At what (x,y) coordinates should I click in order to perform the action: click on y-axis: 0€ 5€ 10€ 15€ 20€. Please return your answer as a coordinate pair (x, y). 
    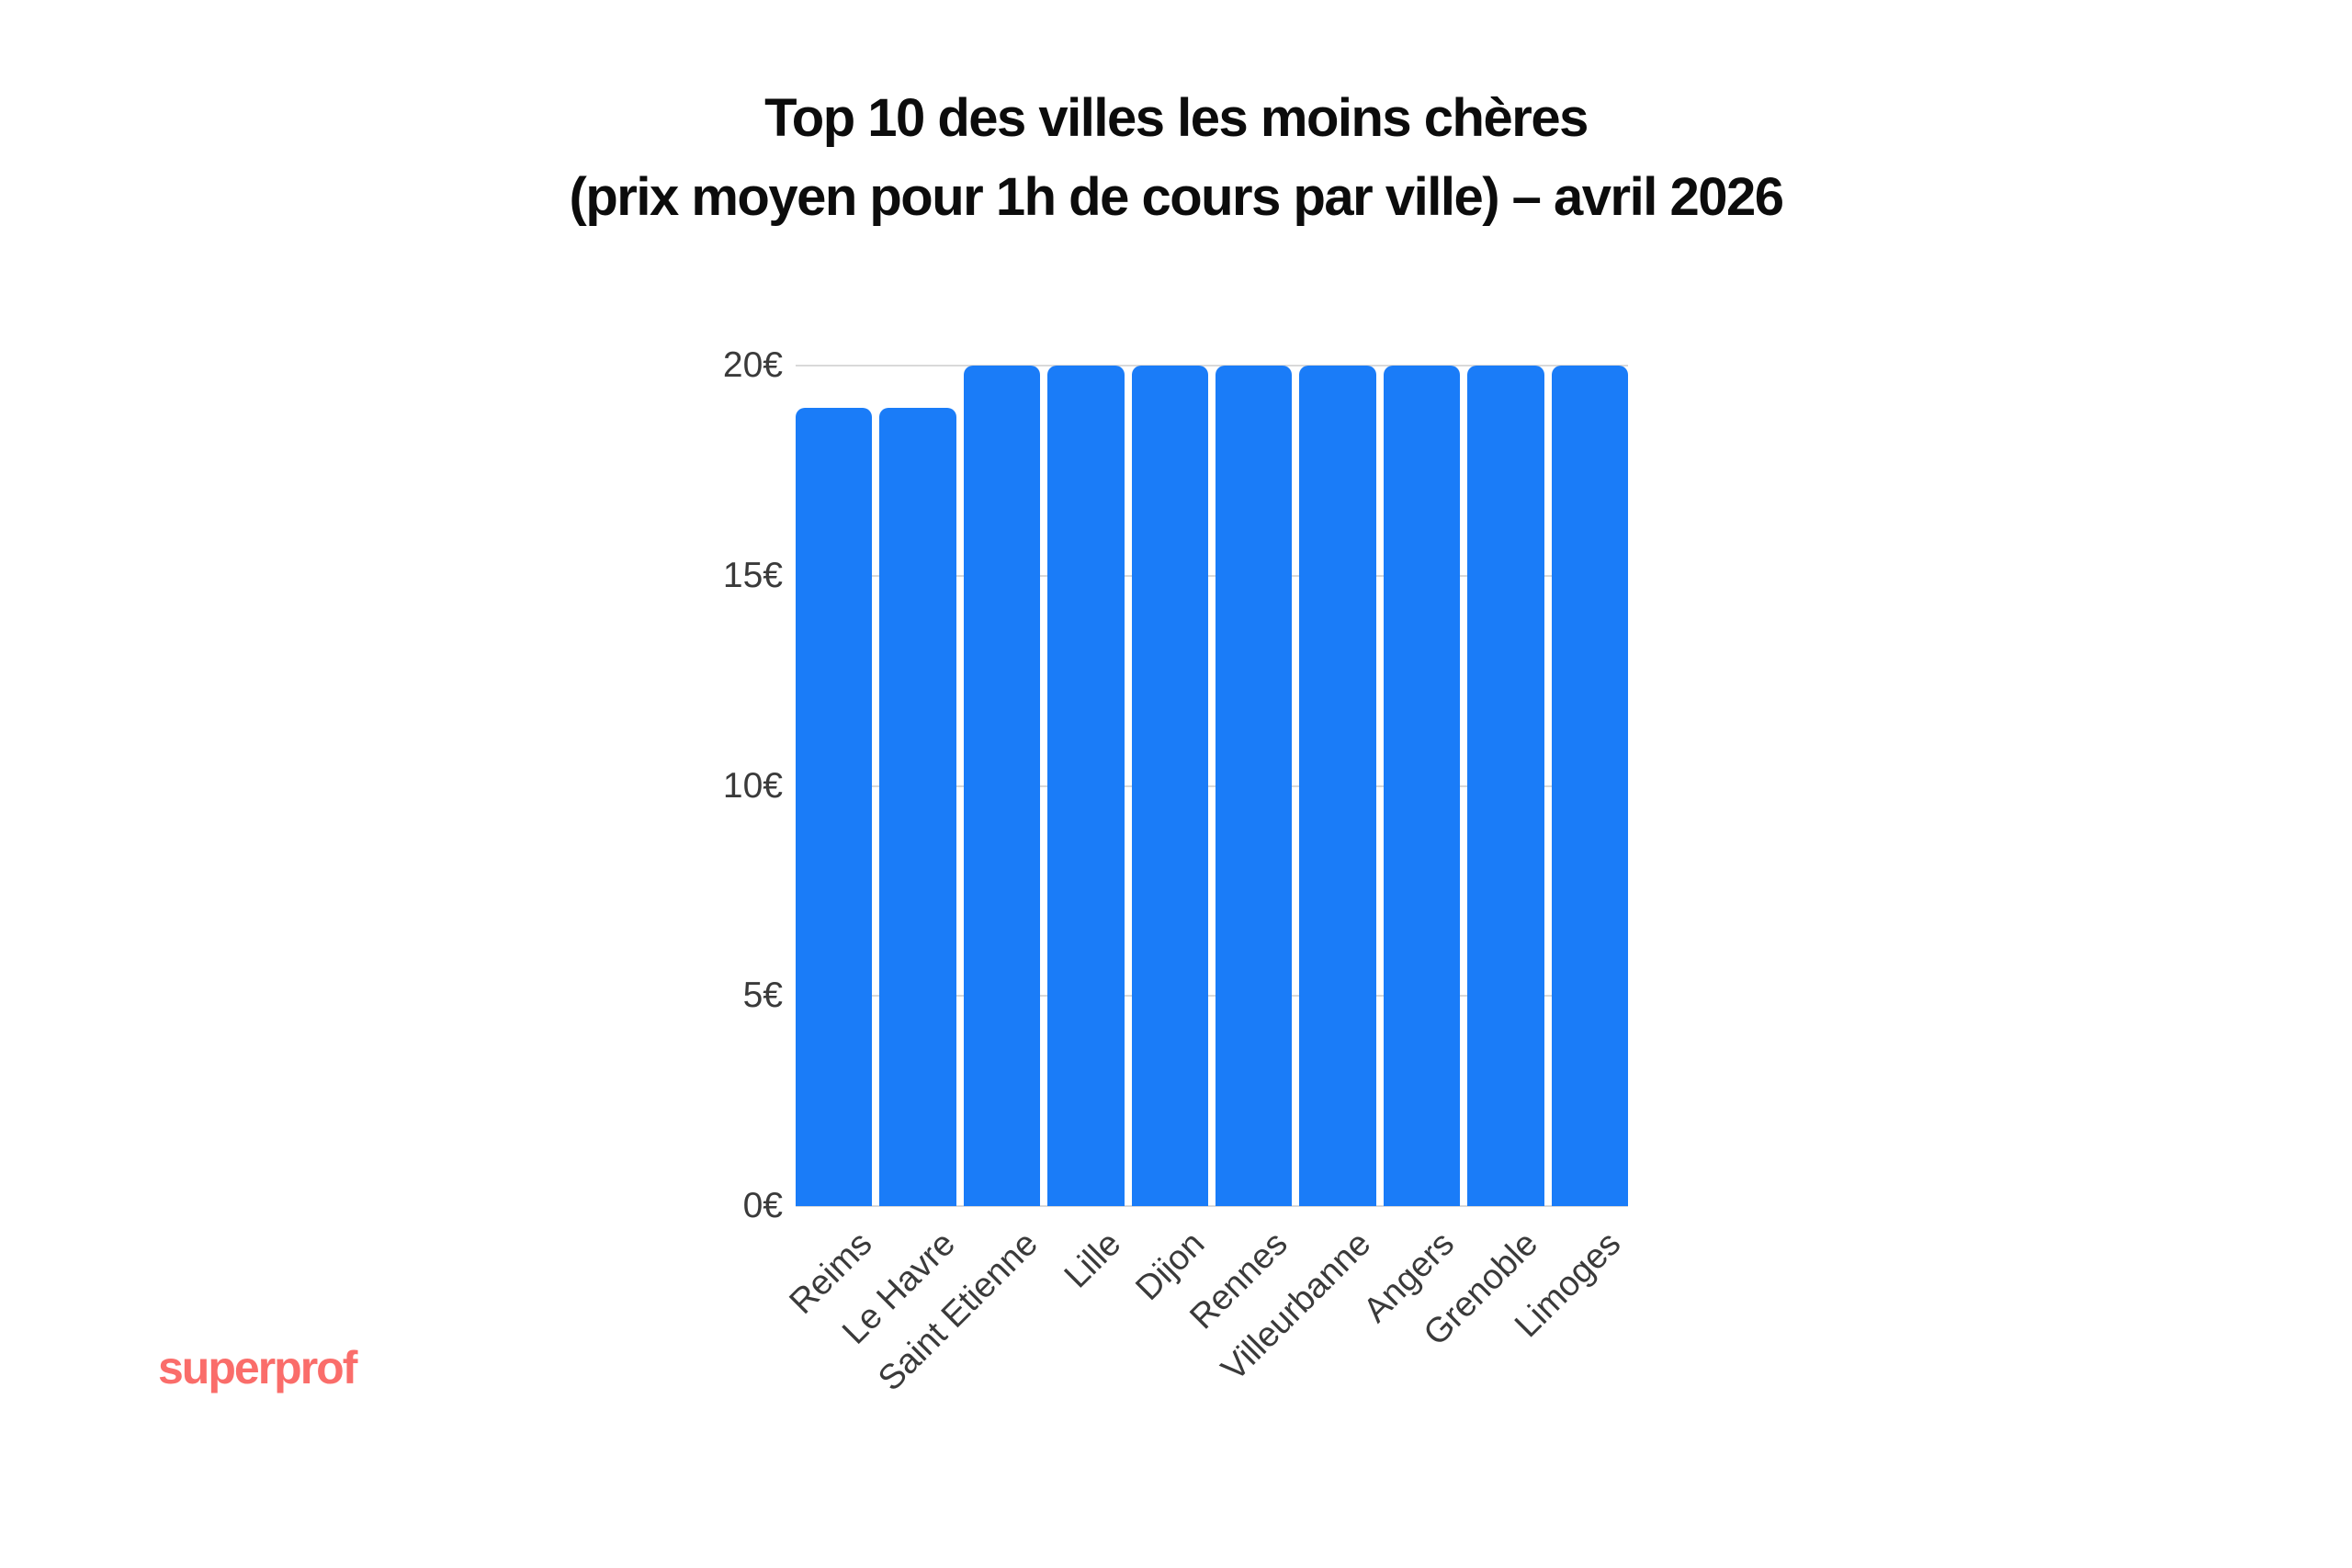
    Looking at the image, I should click on (648, 785).